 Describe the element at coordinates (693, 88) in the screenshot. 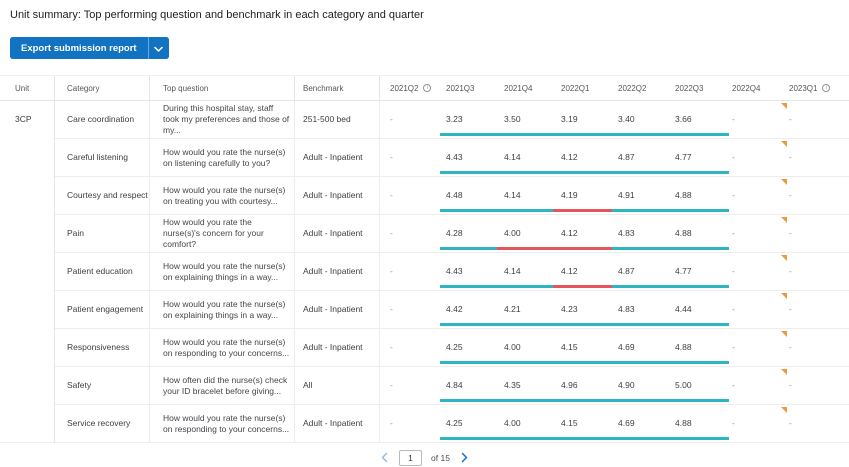

I see `column-header-2022q3: 2022Q3` at that location.